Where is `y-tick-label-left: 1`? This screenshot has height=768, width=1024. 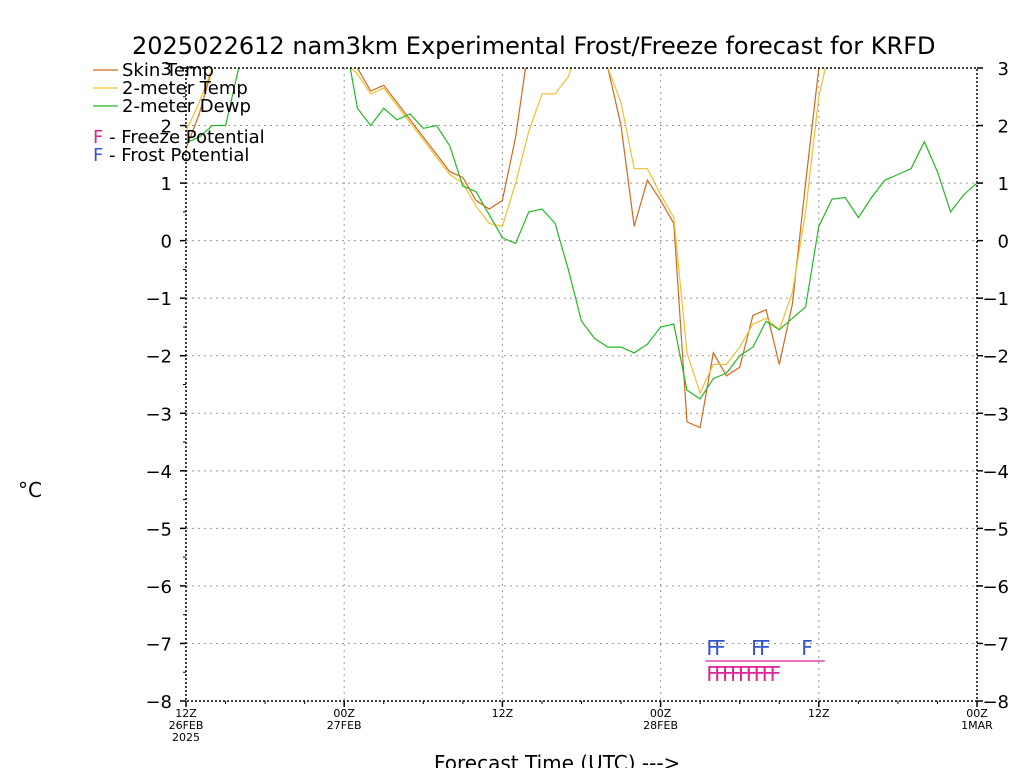 y-tick-label-left: 1 is located at coordinates (166, 184).